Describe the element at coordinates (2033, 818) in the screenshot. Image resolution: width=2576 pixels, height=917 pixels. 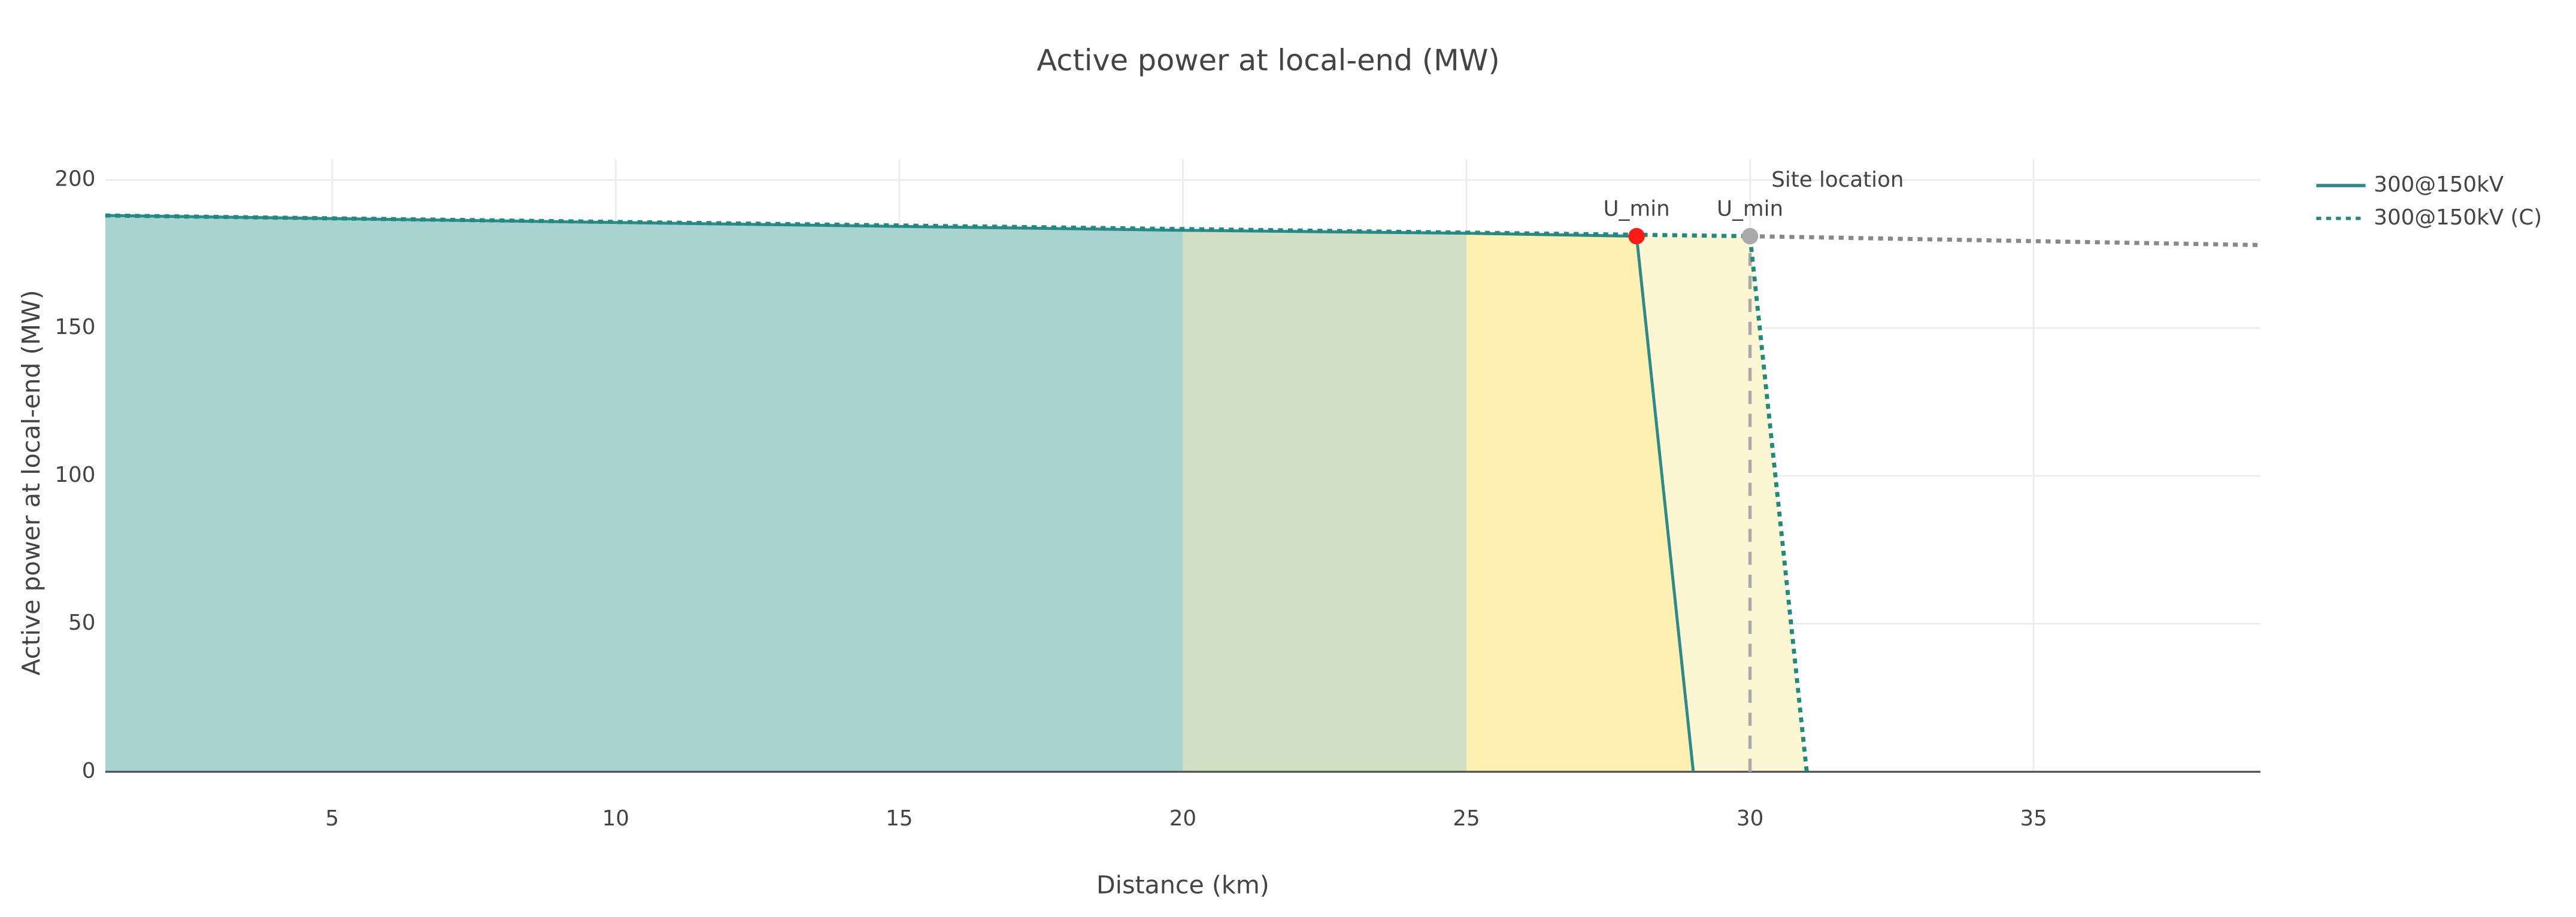
I see `x-tick-label: 35` at that location.